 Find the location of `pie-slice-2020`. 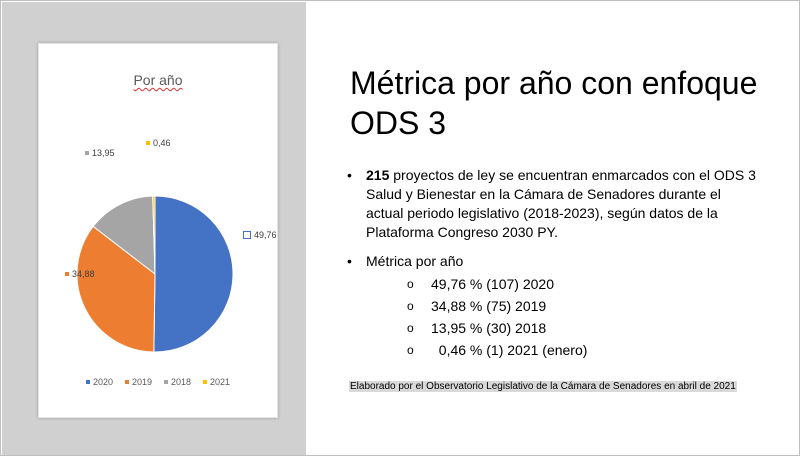

pie-slice-2020 is located at coordinates (193, 274).